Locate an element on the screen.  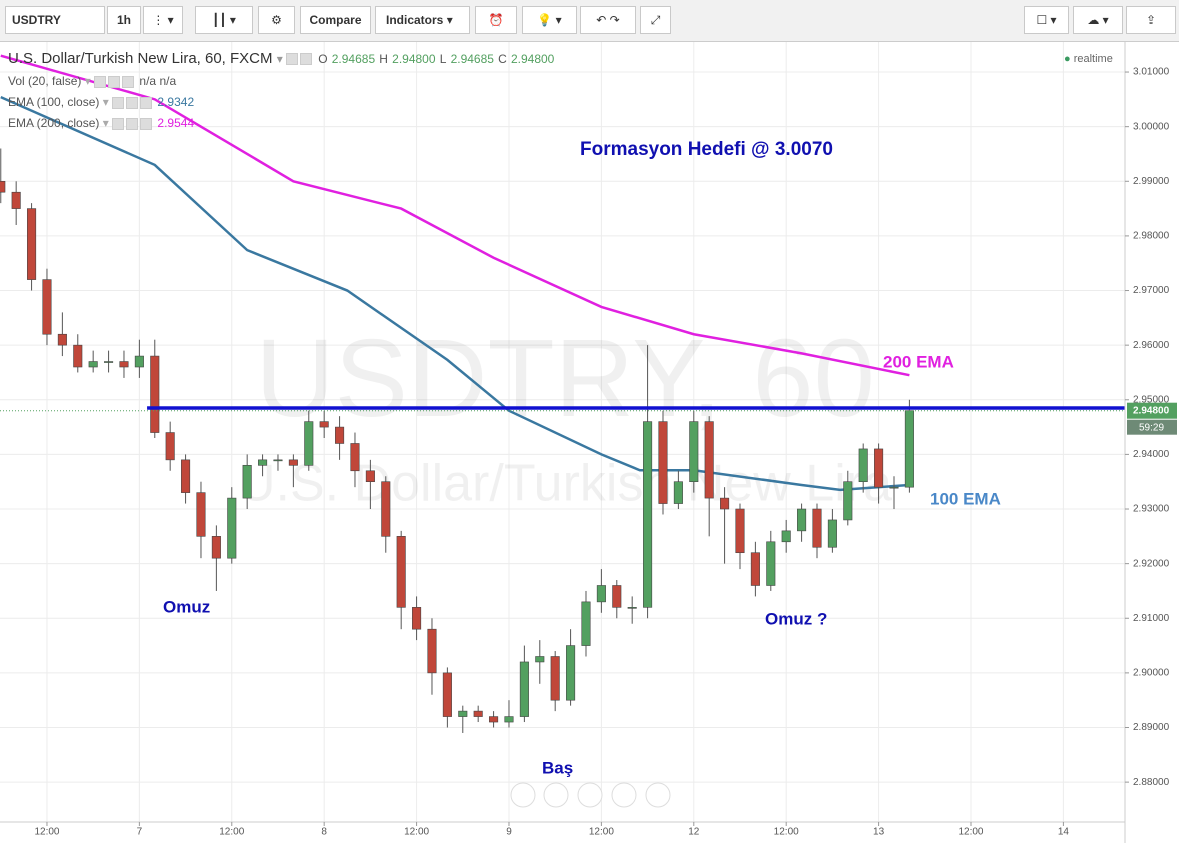
interval-menu: ⋮ ▾ is located at coordinates (163, 20).